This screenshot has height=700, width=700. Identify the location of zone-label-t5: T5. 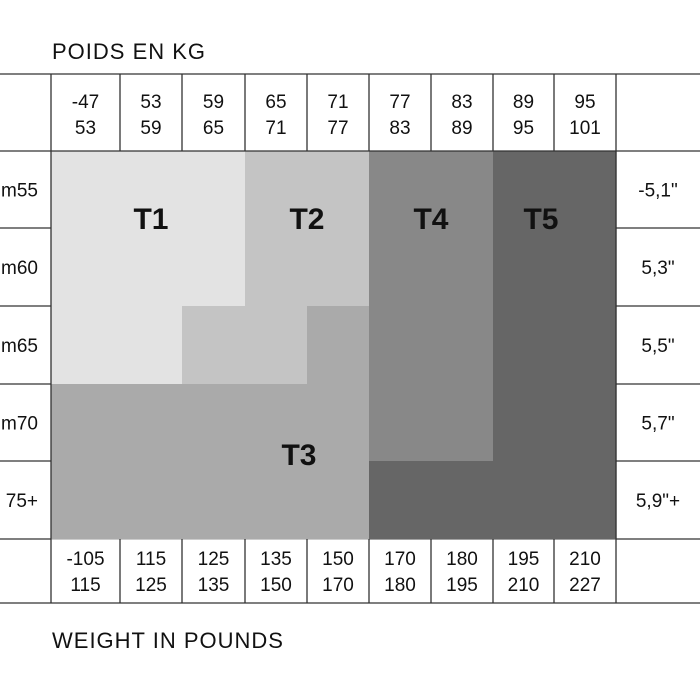
(540, 219).